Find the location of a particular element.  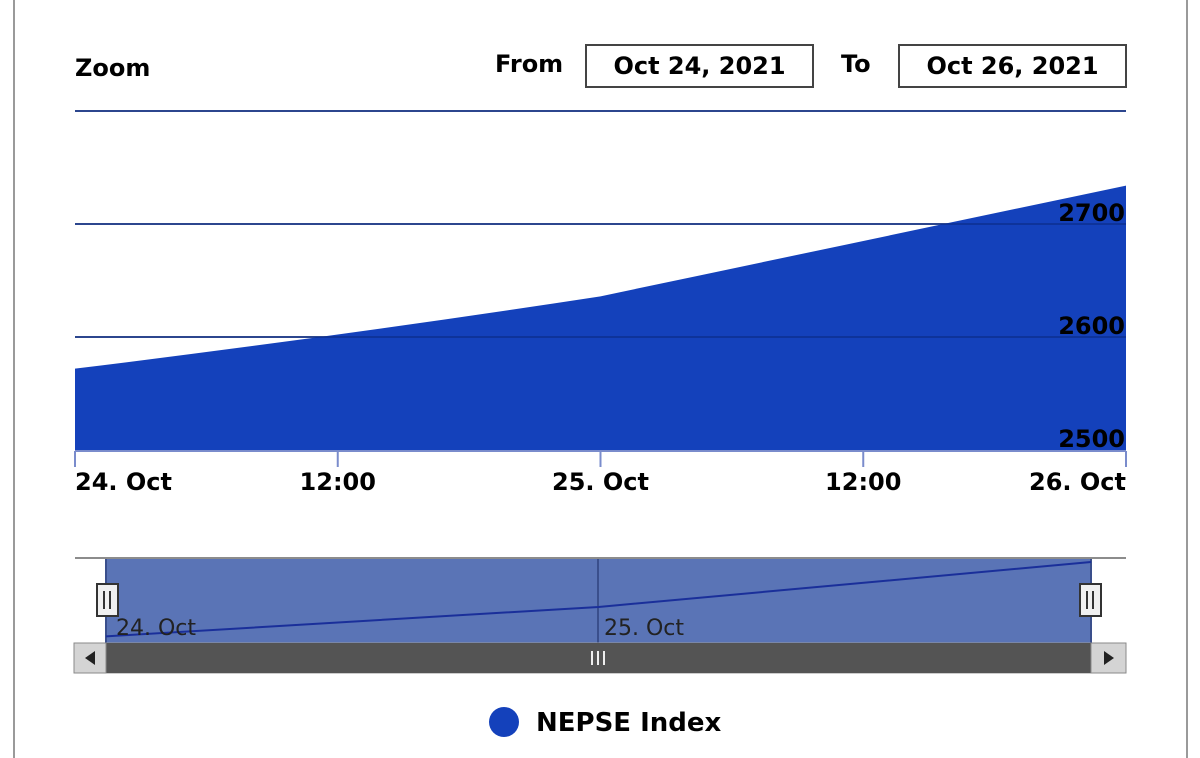

arrow-right-icon is located at coordinates (1109, 658).